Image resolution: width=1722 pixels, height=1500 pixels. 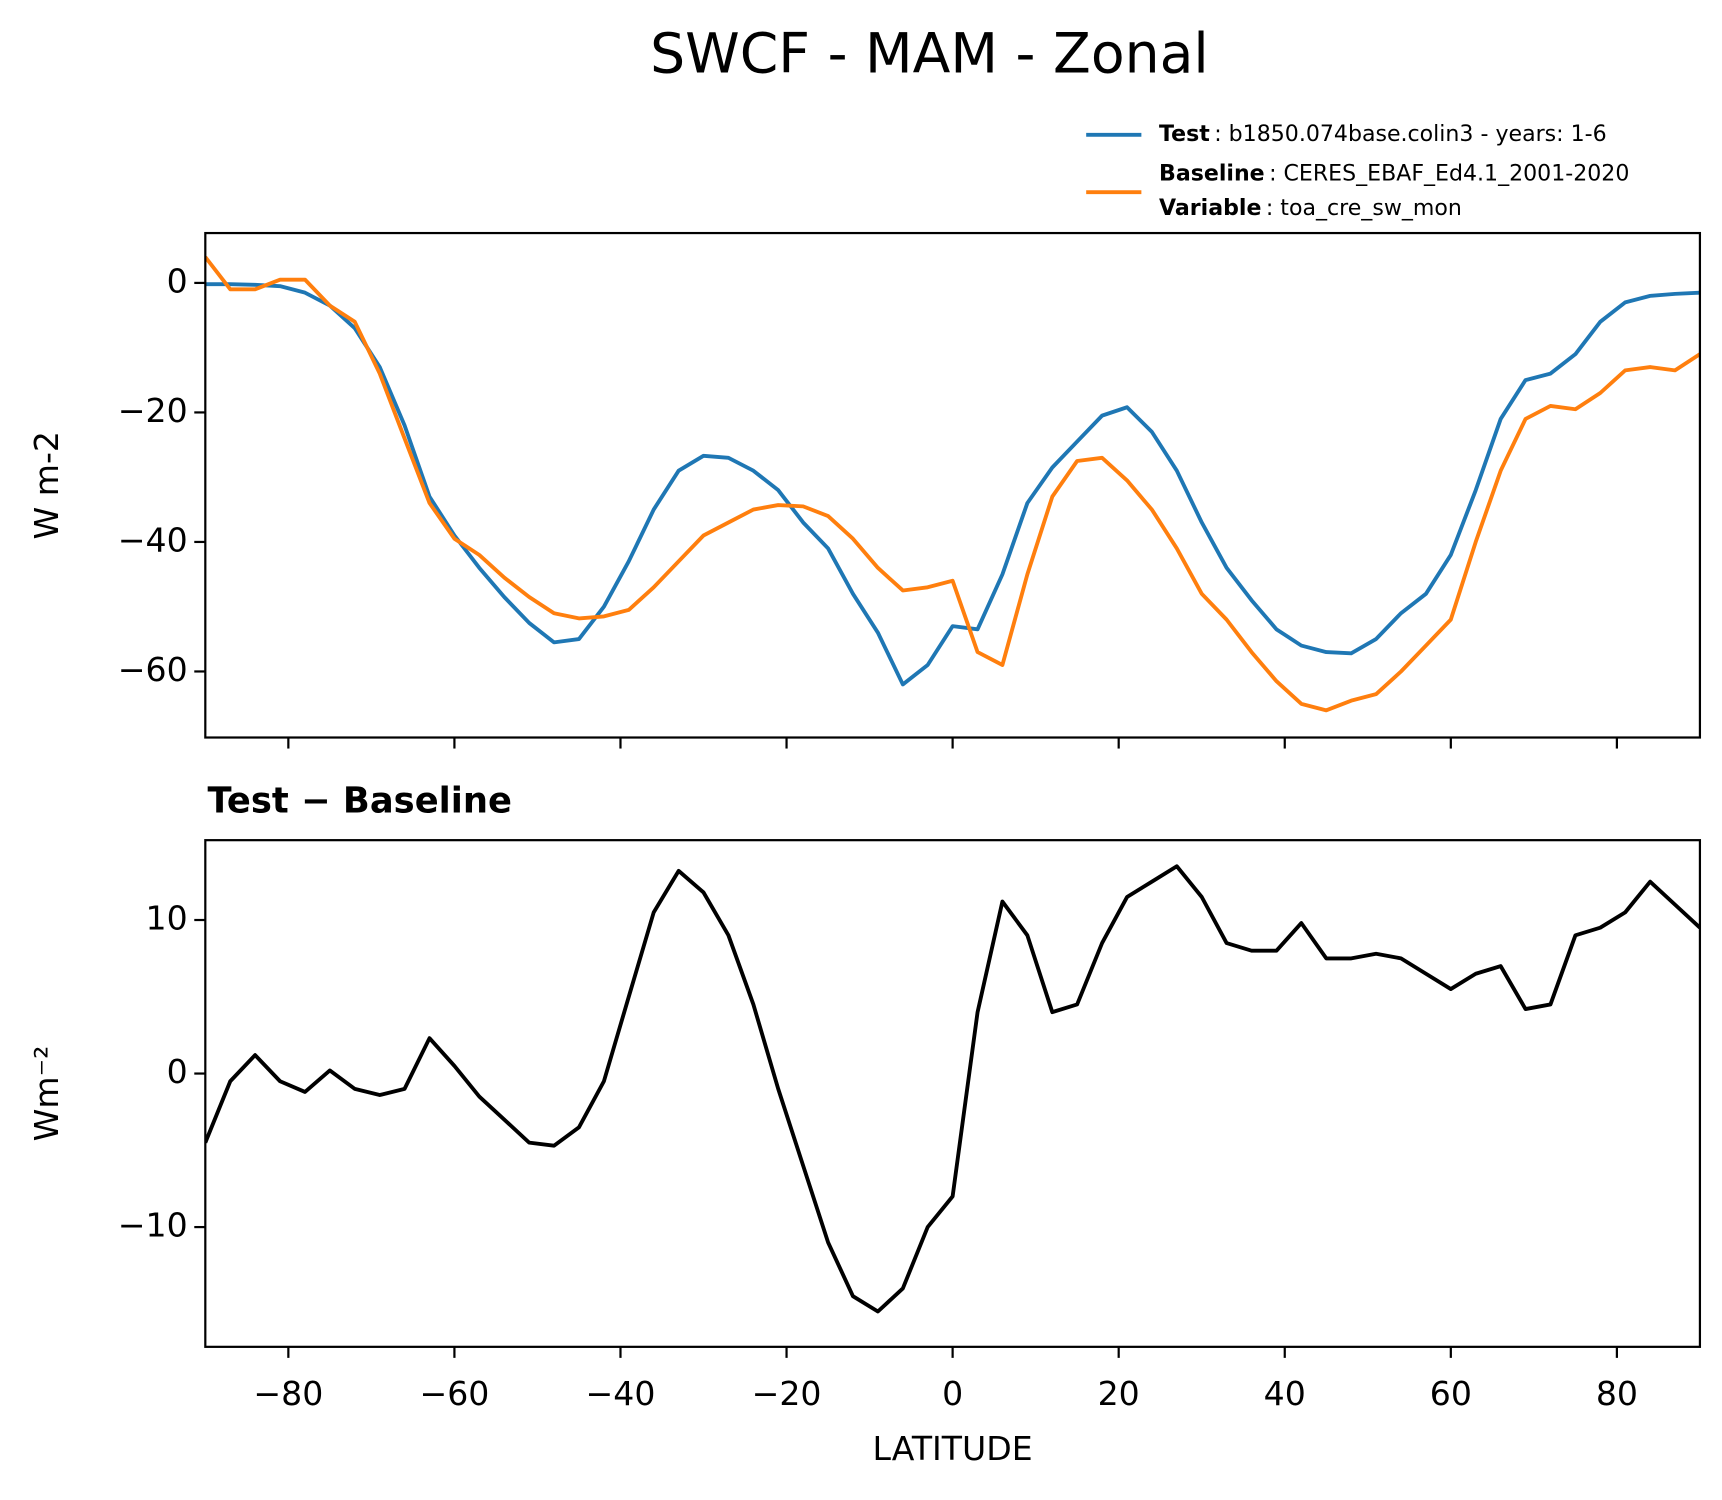 I want to click on x-tick-label: −60, so click(x=454, y=1393).